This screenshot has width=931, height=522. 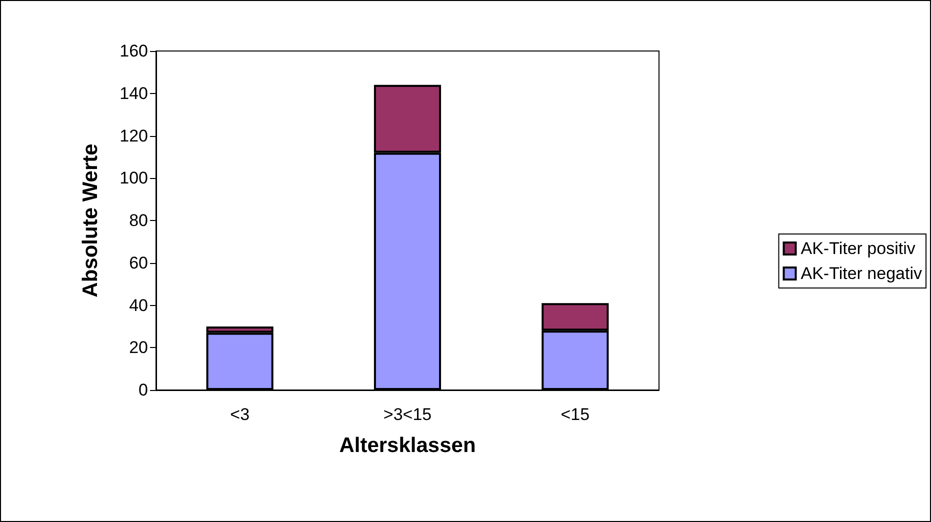 I want to click on y-tick-label: 140, so click(x=134, y=93).